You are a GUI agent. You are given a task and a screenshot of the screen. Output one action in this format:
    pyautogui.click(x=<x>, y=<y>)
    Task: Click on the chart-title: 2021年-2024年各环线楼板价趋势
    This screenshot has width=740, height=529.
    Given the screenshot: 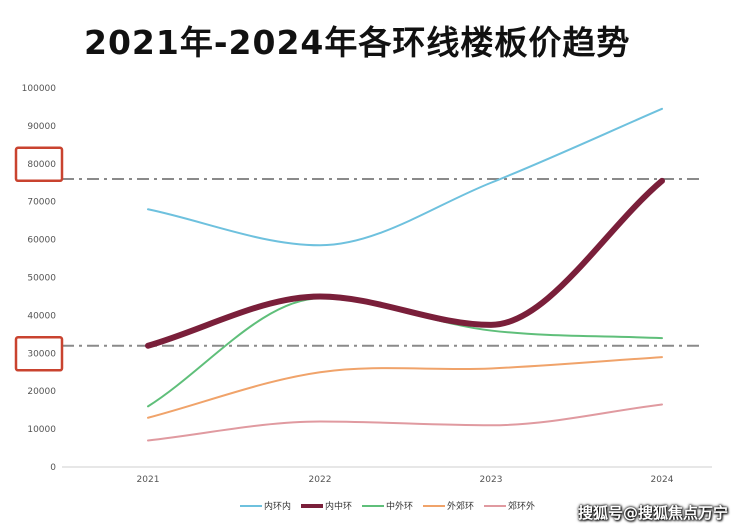 What is the action you would take?
    pyautogui.click(x=357, y=42)
    